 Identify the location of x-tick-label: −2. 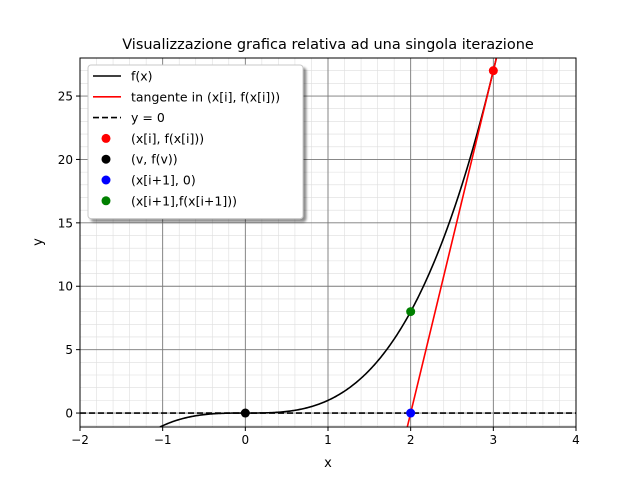
(80, 440).